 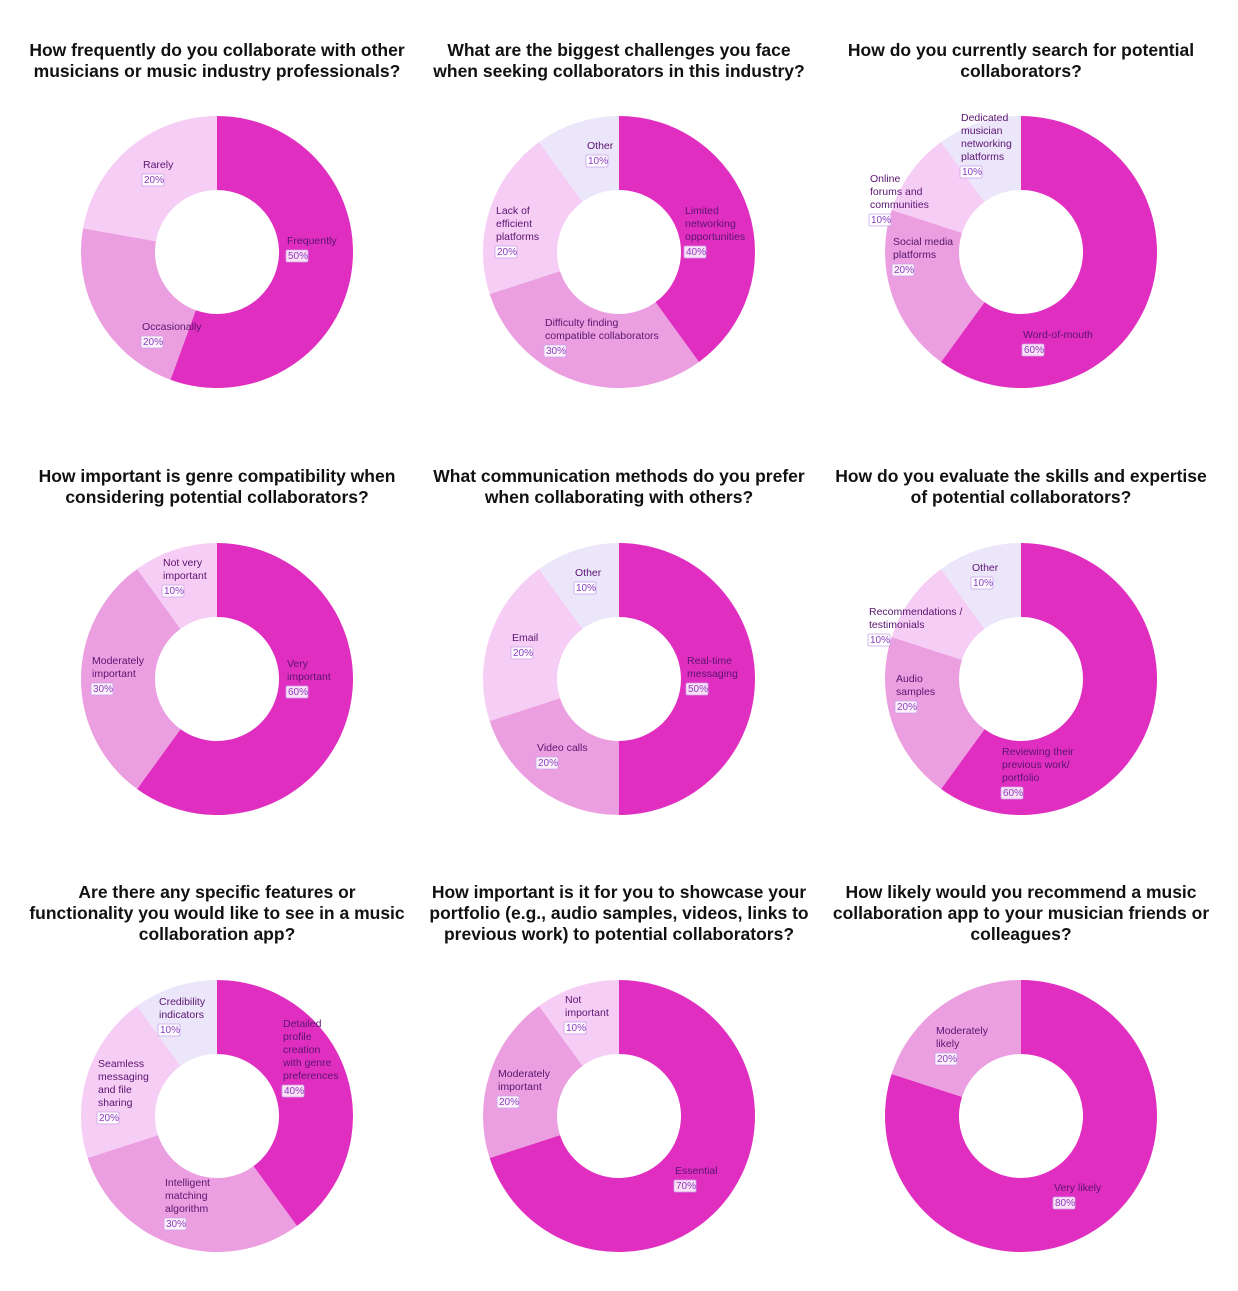 What do you see at coordinates (1038, 765) in the screenshot?
I see `slice-label: Reviewing their previous work/portfolio` at bounding box center [1038, 765].